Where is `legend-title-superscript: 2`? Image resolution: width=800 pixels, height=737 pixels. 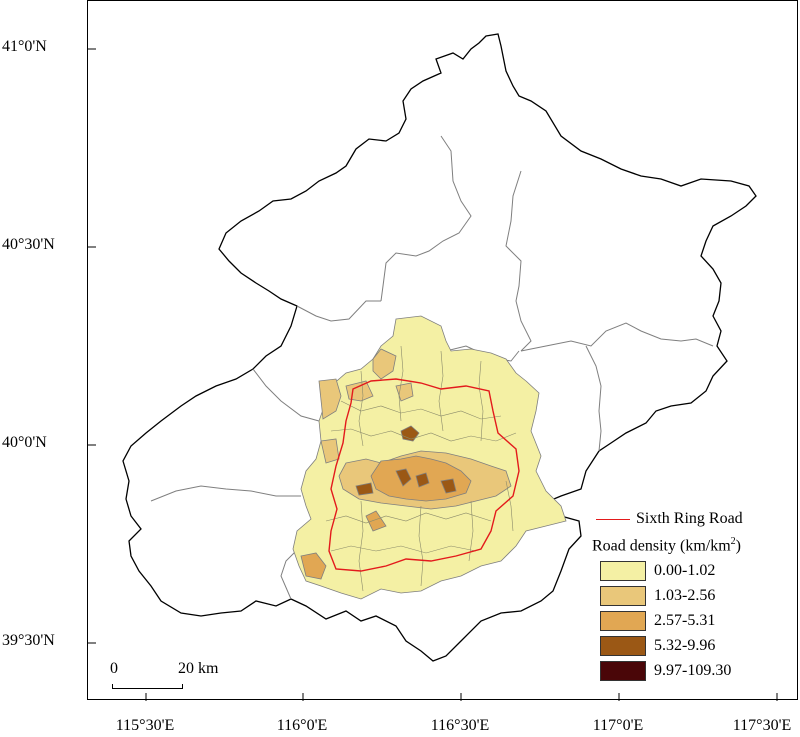 legend-title-superscript: 2 is located at coordinates (733, 541).